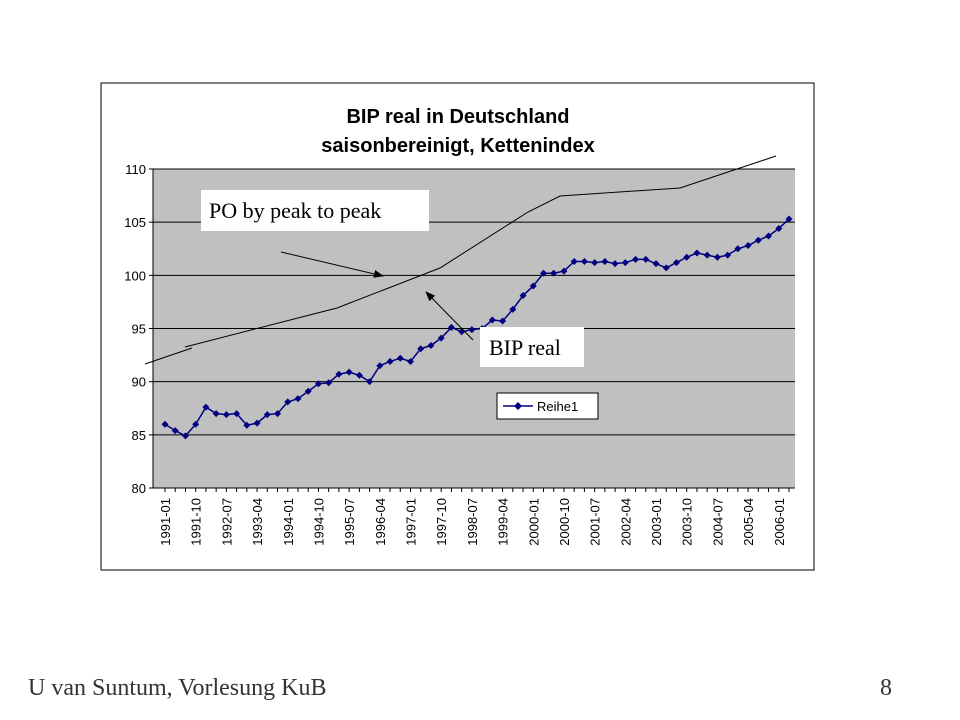 Image resolution: width=960 pixels, height=720 pixels. Describe the element at coordinates (457, 146) in the screenshot. I see `chart-subtitle: saisonbereinigt, Kettenindex` at that location.